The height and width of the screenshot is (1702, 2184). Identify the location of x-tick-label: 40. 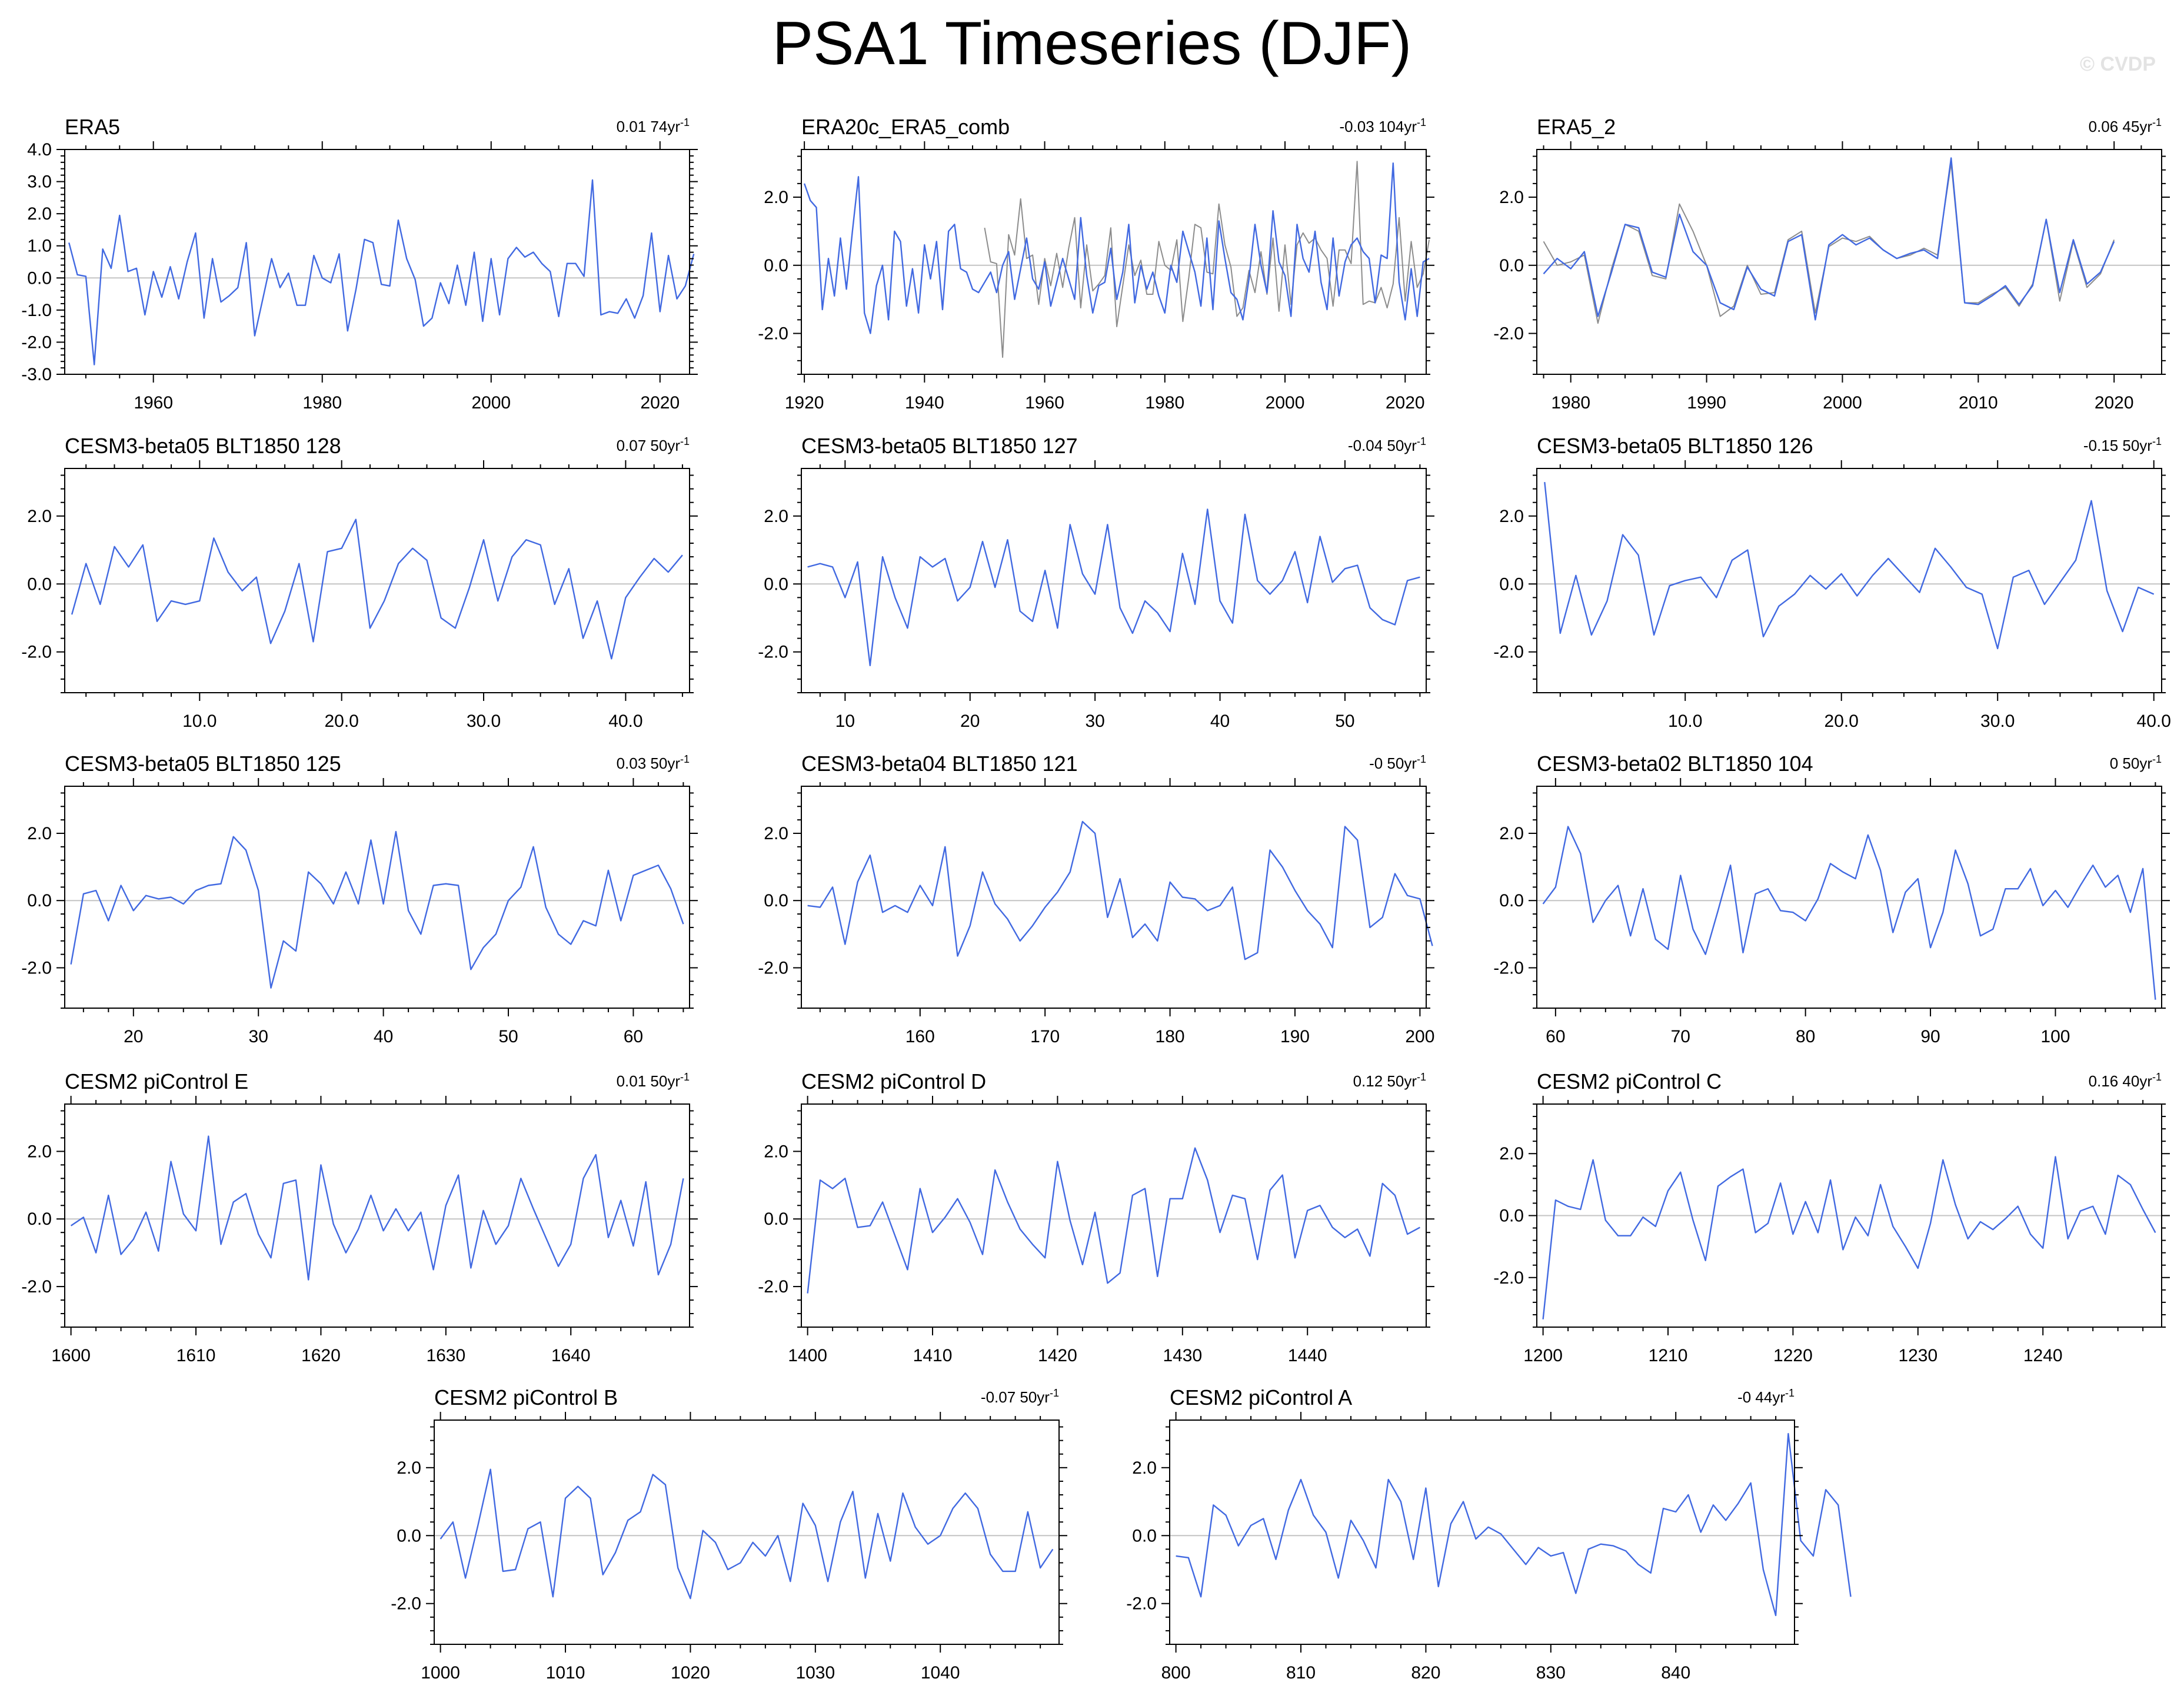
(383, 1036).